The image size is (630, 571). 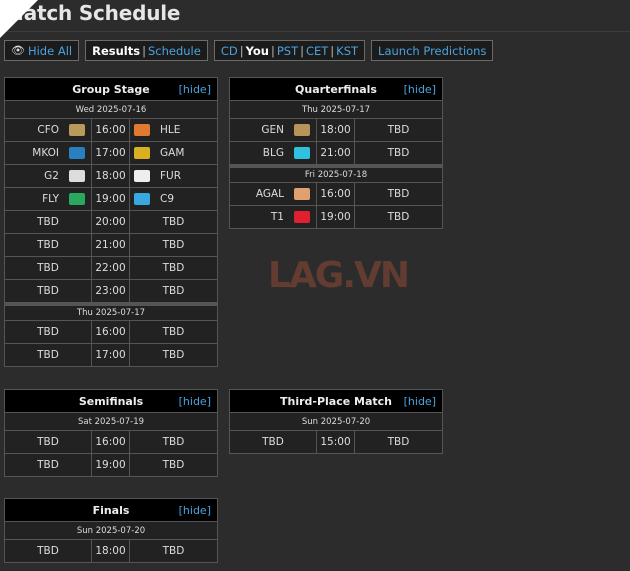 What do you see at coordinates (336, 173) in the screenshot?
I see `match-date: Fri 2025-07-18` at bounding box center [336, 173].